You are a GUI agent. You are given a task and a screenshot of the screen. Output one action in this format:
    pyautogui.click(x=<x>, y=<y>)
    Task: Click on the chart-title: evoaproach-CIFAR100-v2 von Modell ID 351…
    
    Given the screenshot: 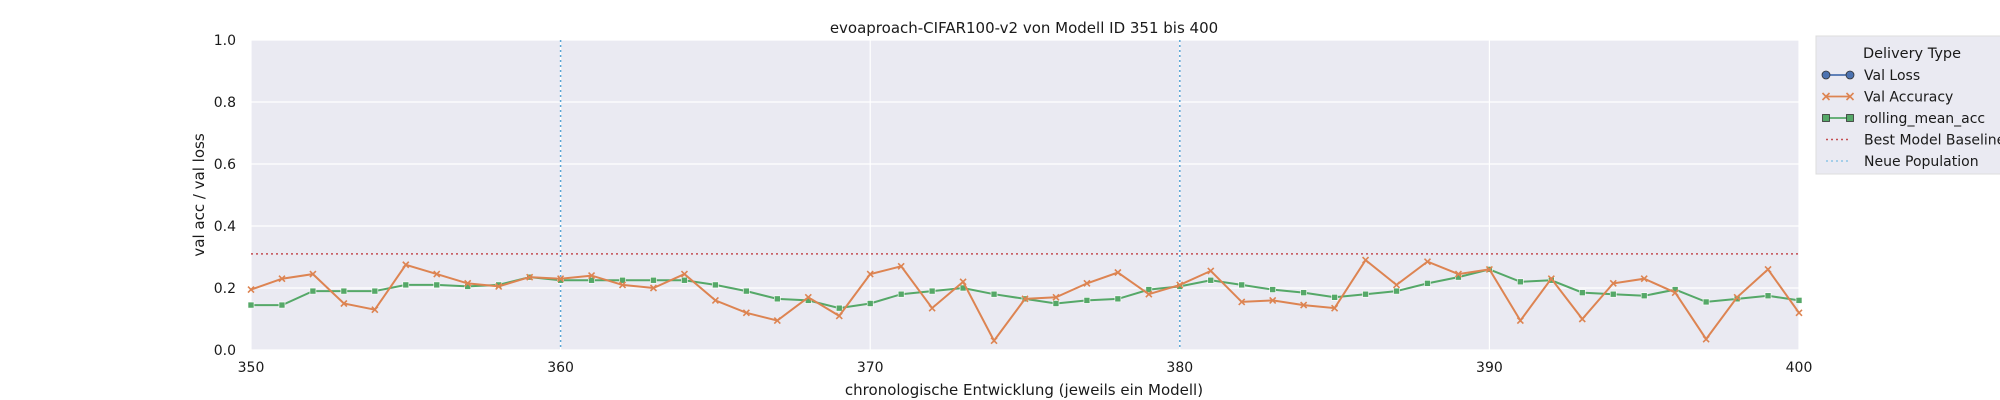 What is the action you would take?
    pyautogui.click(x=1024, y=28)
    